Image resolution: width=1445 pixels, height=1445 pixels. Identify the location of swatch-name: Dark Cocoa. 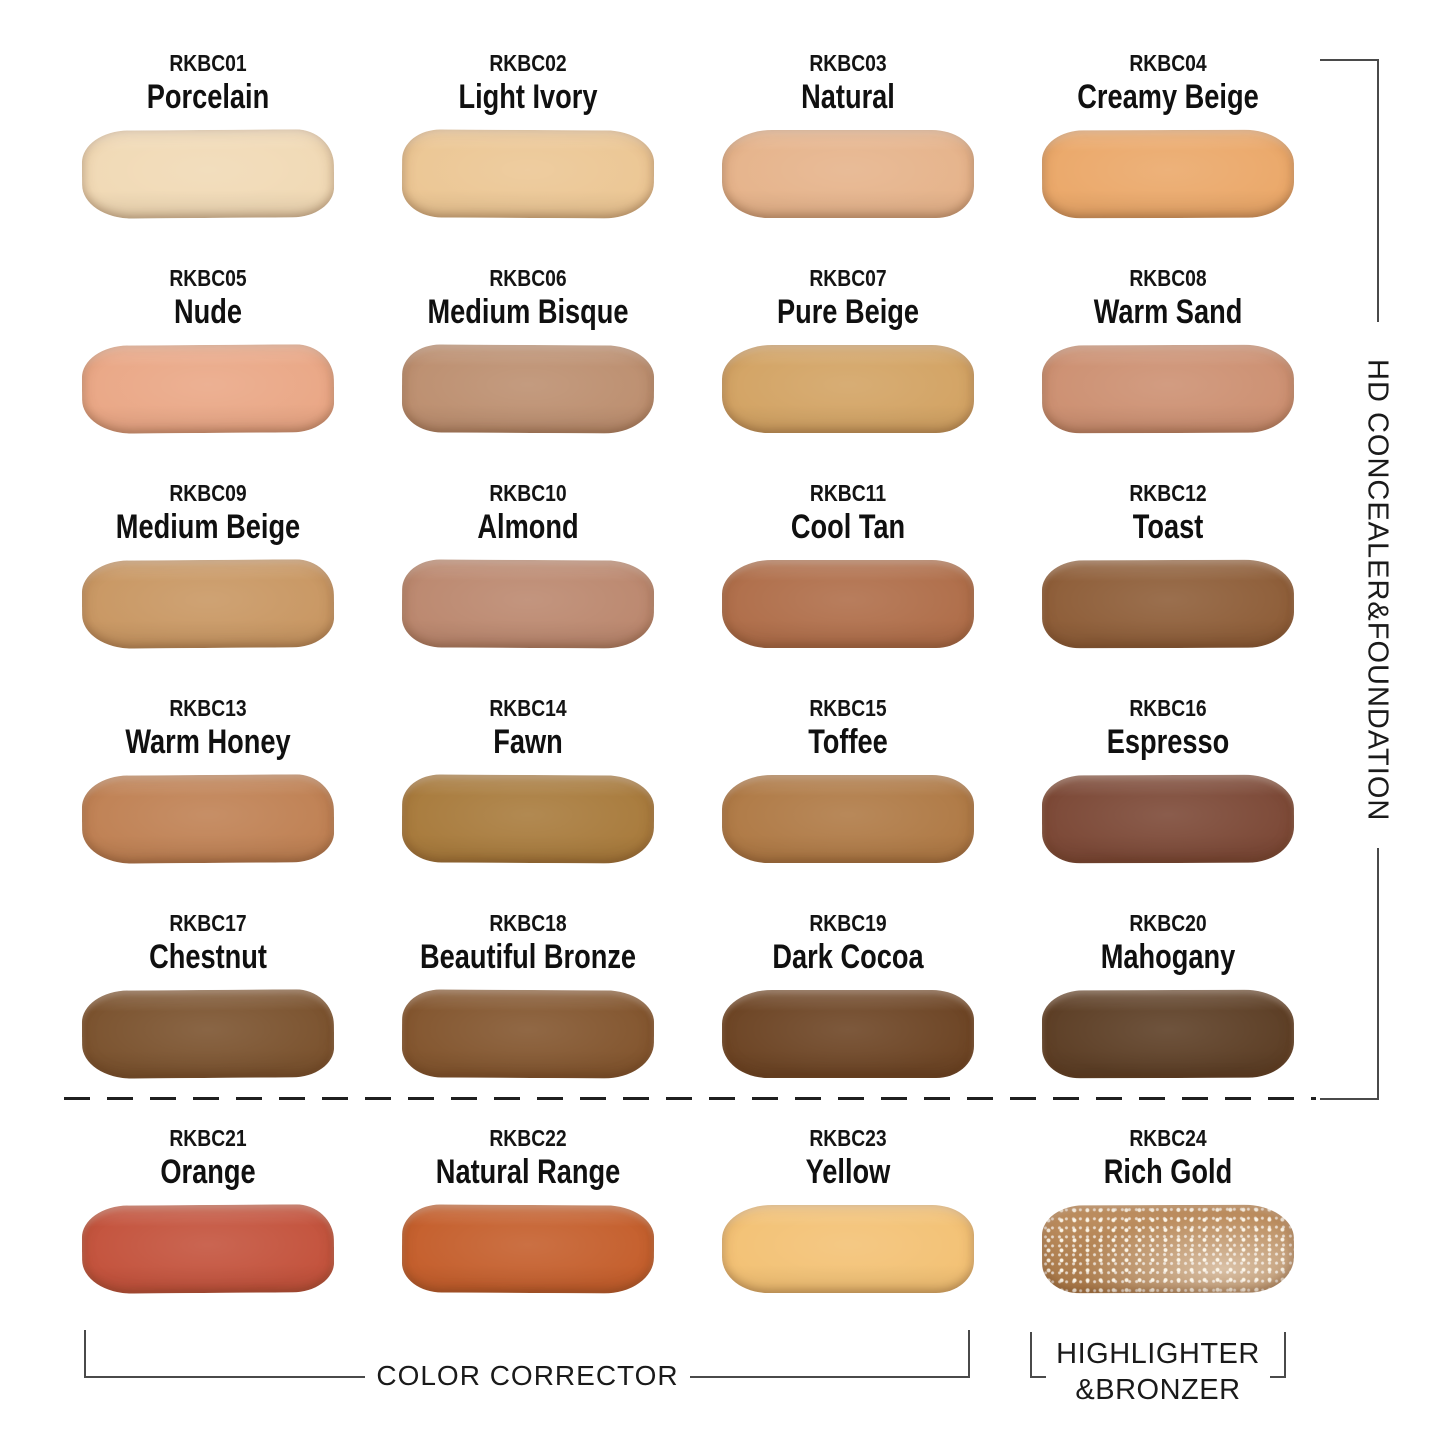
(848, 957).